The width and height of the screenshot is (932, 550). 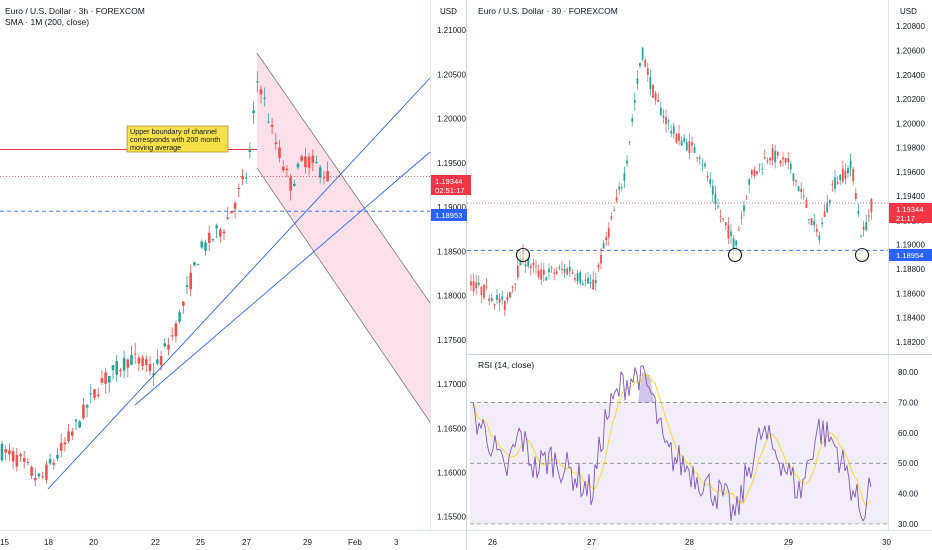 I want to click on right-currency-label: USD, so click(x=908, y=11).